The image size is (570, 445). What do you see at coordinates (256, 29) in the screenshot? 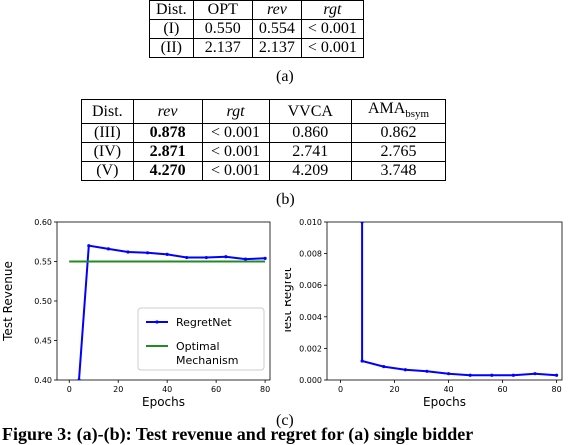
I see `table-row: (I) 0.550 0.554 < 0.001` at bounding box center [256, 29].